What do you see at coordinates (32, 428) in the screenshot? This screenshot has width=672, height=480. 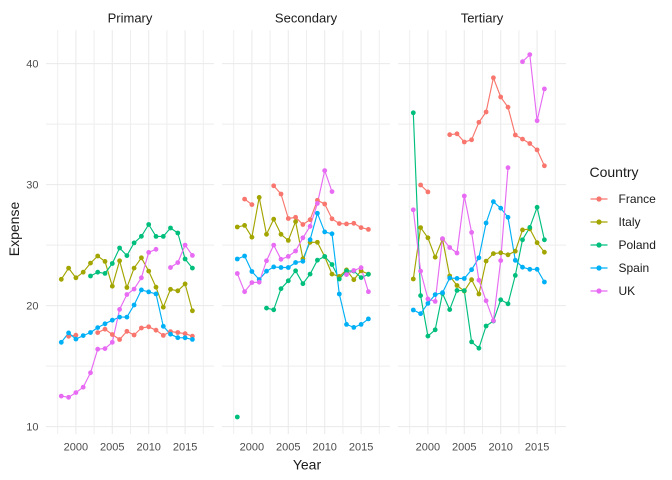 I see `svg-text: 10` at bounding box center [32, 428].